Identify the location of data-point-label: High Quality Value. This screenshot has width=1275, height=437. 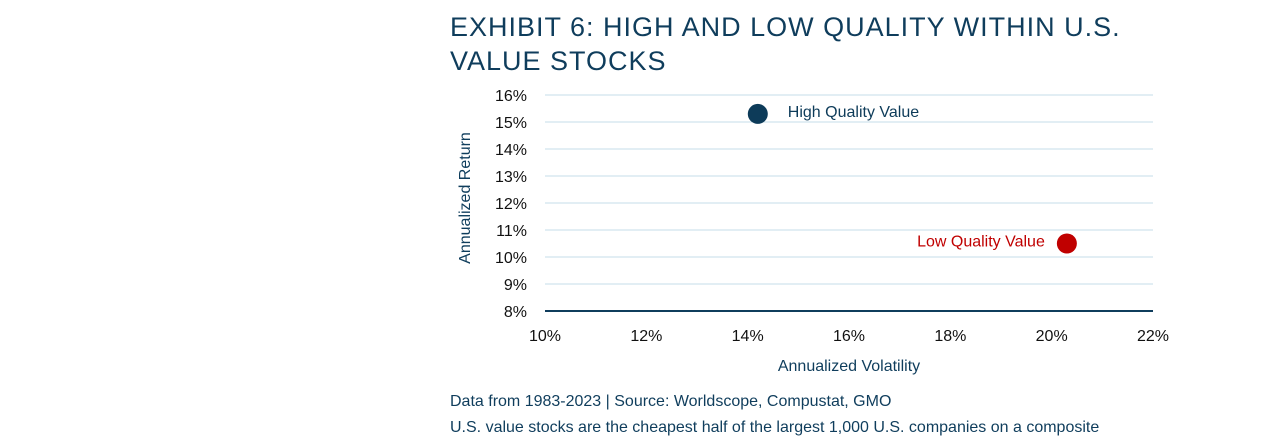
(853, 112).